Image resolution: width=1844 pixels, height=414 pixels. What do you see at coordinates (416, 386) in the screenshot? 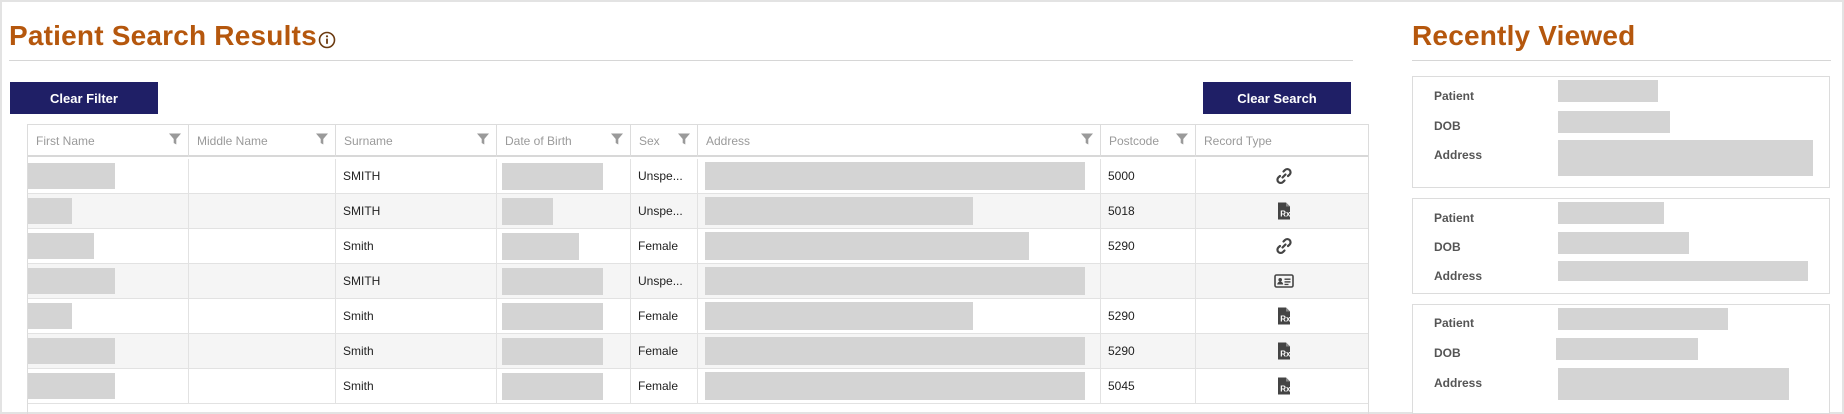
I see `cell-surname: Smith` at bounding box center [416, 386].